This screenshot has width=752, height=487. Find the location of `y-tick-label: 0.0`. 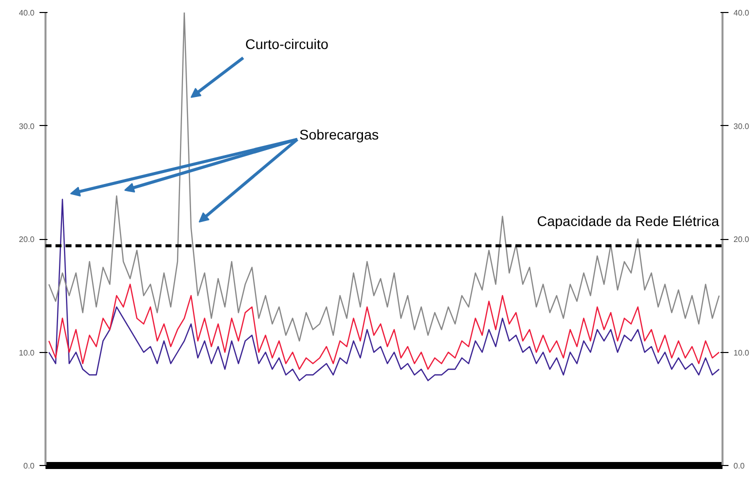

y-tick-label: 0.0 is located at coordinates (29, 466).